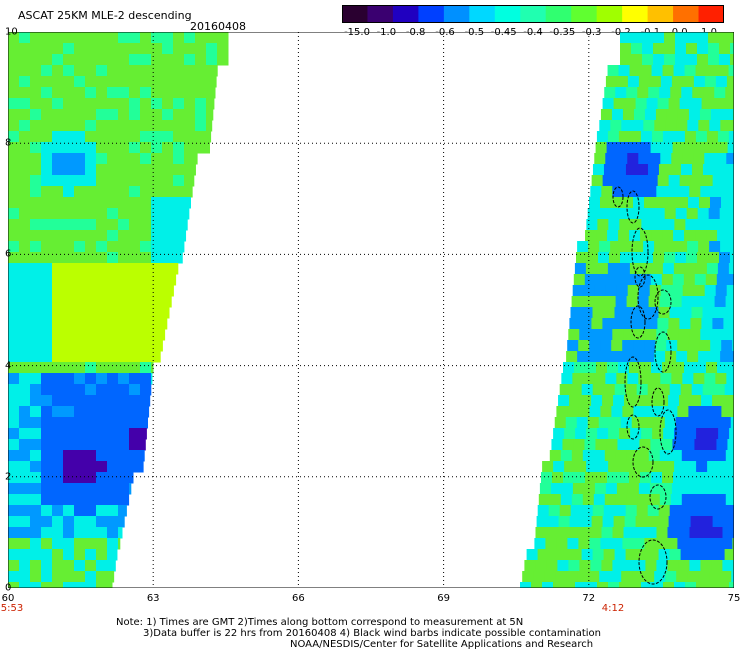 The image size is (740, 650). What do you see at coordinates (8, 598) in the screenshot?
I see `x-tick-label: 60` at bounding box center [8, 598].